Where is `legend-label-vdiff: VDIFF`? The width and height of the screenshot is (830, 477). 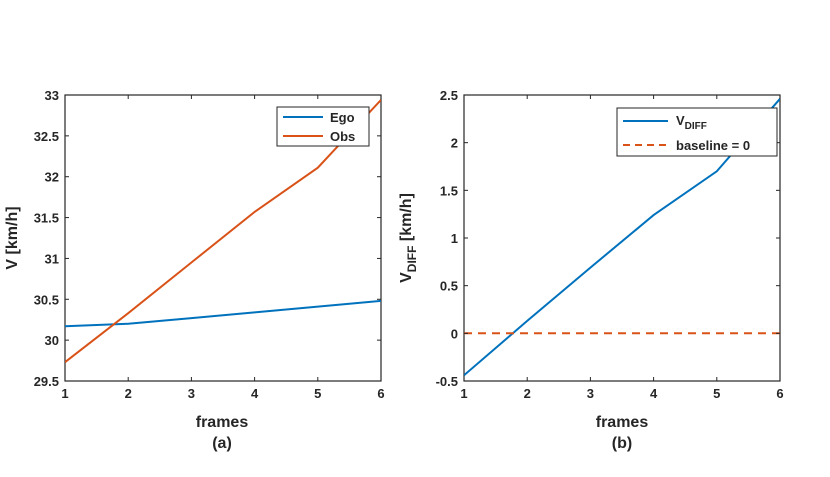 legend-label-vdiff: VDIFF is located at coordinates (691, 122).